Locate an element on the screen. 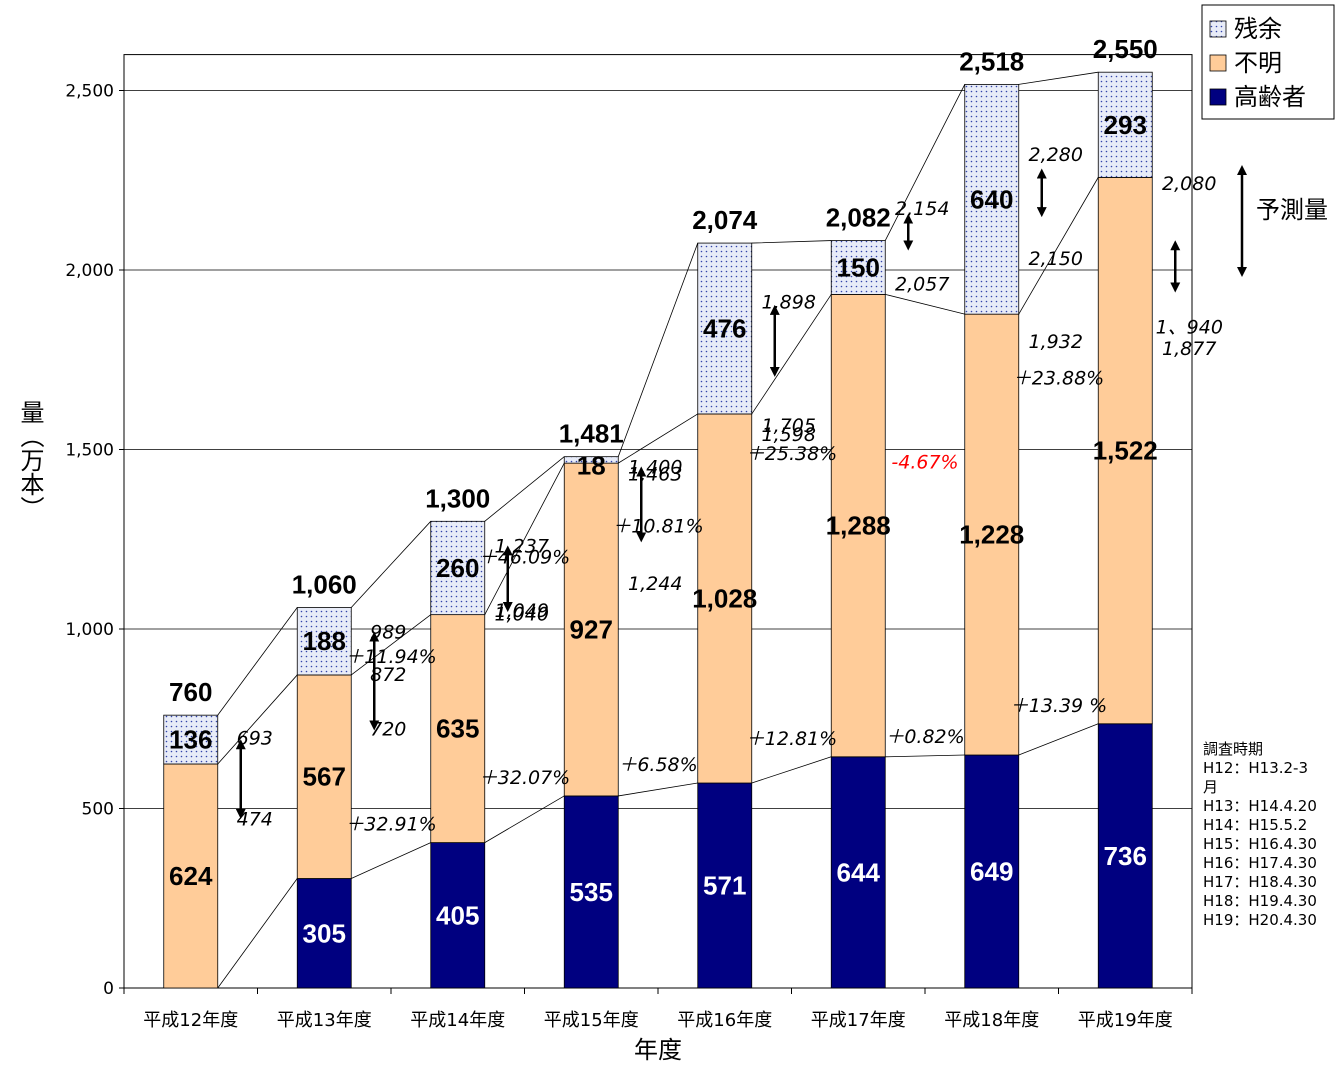 This screenshot has width=1342, height=1065. segment-value-label: 405 is located at coordinates (457, 915).